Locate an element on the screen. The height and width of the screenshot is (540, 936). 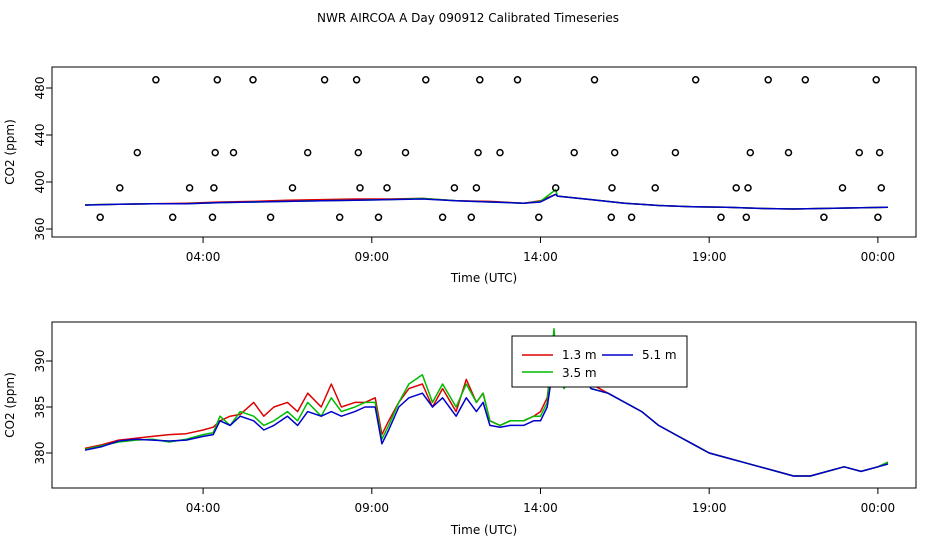
bottom-x-axis-label: Time (UTC) is located at coordinates (483, 530).